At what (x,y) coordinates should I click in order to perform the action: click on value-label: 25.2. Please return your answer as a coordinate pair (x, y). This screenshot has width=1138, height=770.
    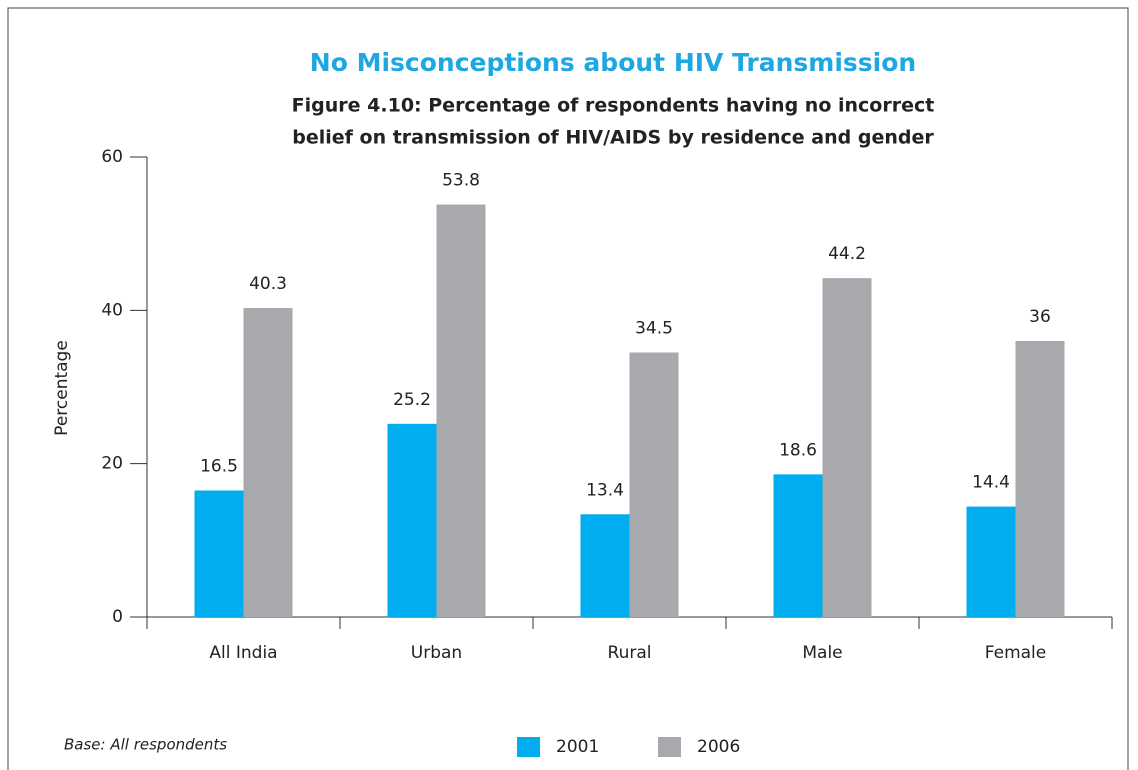
    Looking at the image, I should click on (412, 400).